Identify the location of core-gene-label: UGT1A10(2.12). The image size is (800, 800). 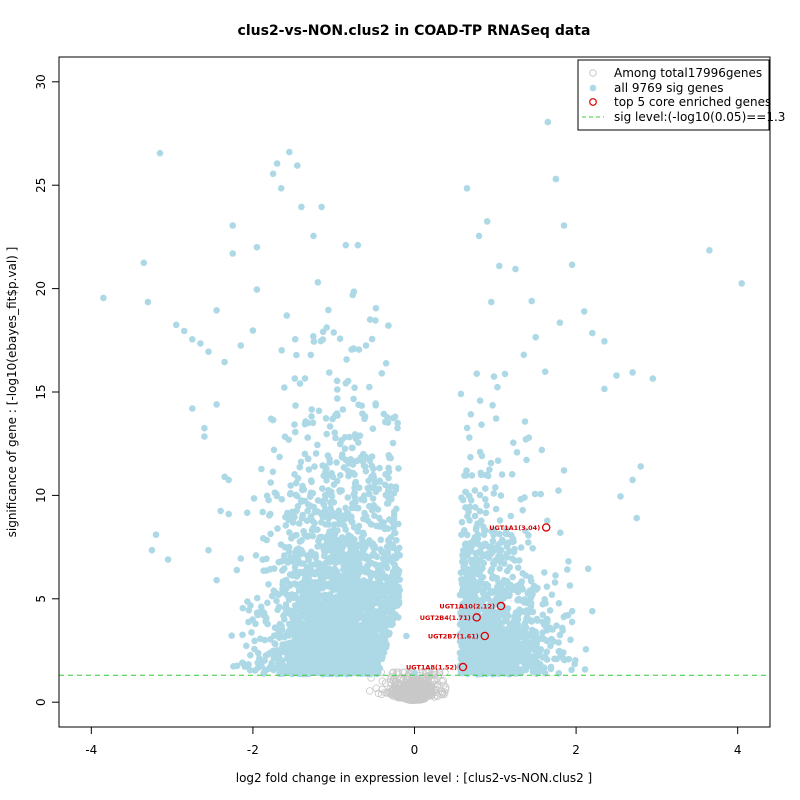
(467, 607).